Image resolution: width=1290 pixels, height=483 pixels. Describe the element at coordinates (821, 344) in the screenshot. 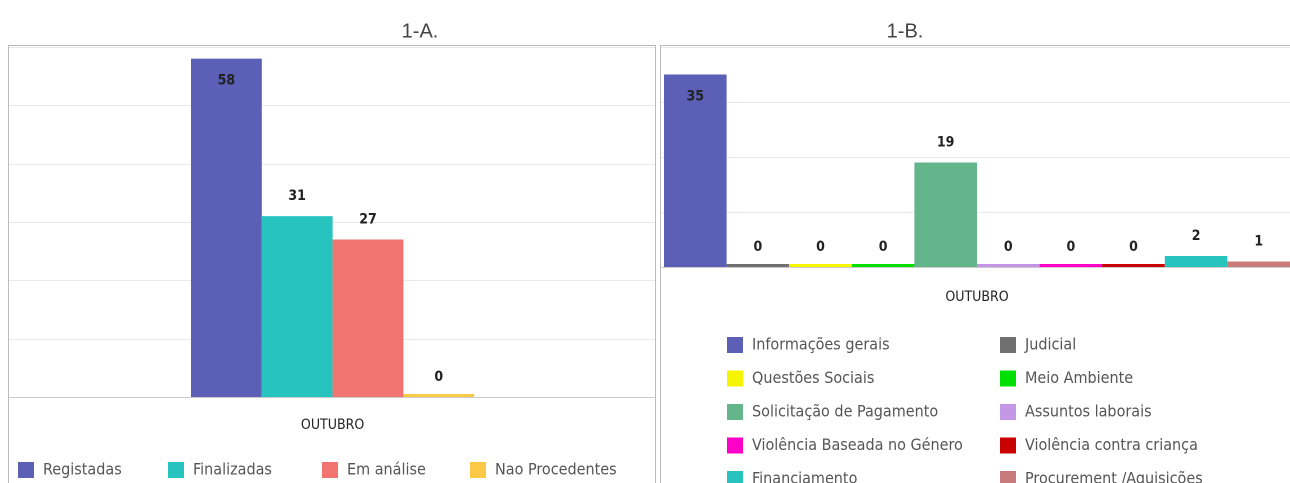

I see `legend-label: Informações gerais` at that location.